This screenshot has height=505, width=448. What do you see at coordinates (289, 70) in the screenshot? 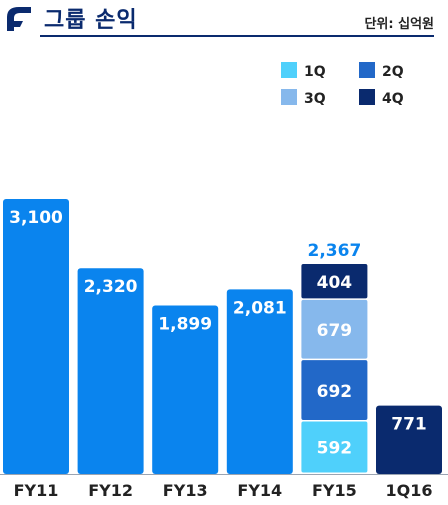
I see `legend-swatch-1q` at bounding box center [289, 70].